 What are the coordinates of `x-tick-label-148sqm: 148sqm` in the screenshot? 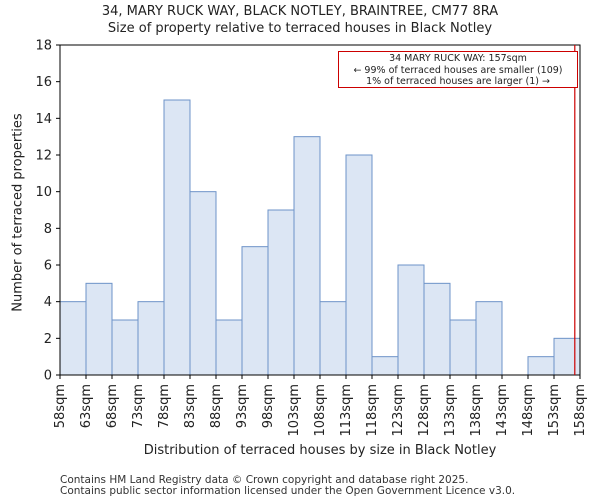 It's located at (528, 410).